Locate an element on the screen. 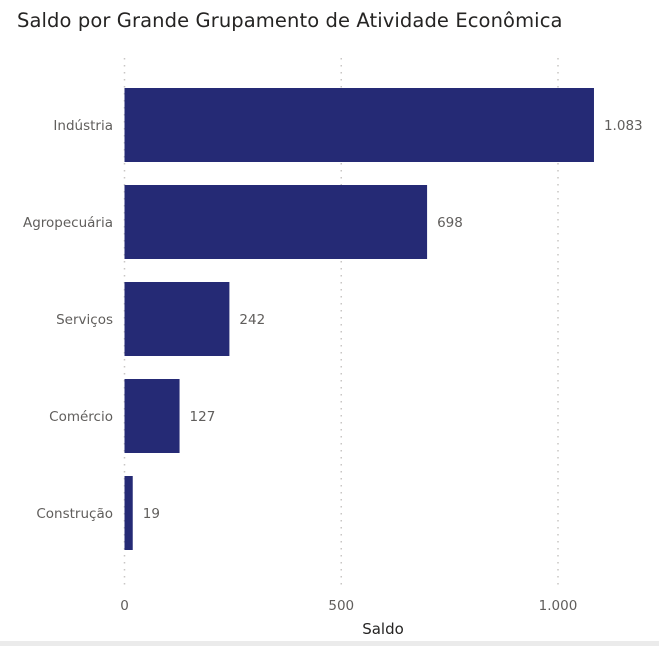 This screenshot has width=659, height=646. x-tick-label: 500 is located at coordinates (341, 606).